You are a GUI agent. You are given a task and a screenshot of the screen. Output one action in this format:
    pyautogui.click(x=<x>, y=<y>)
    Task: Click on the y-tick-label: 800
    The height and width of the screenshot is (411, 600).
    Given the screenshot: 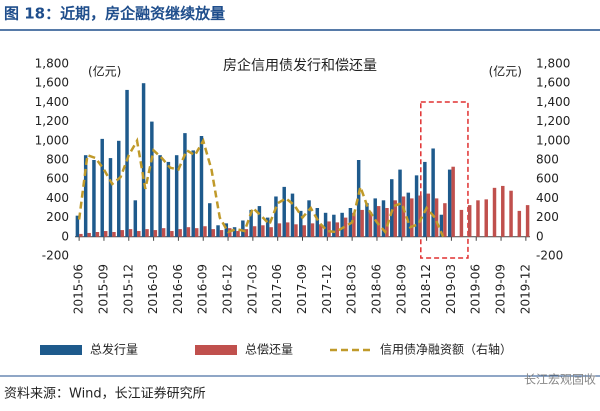 What is the action you would take?
    pyautogui.click(x=57, y=160)
    